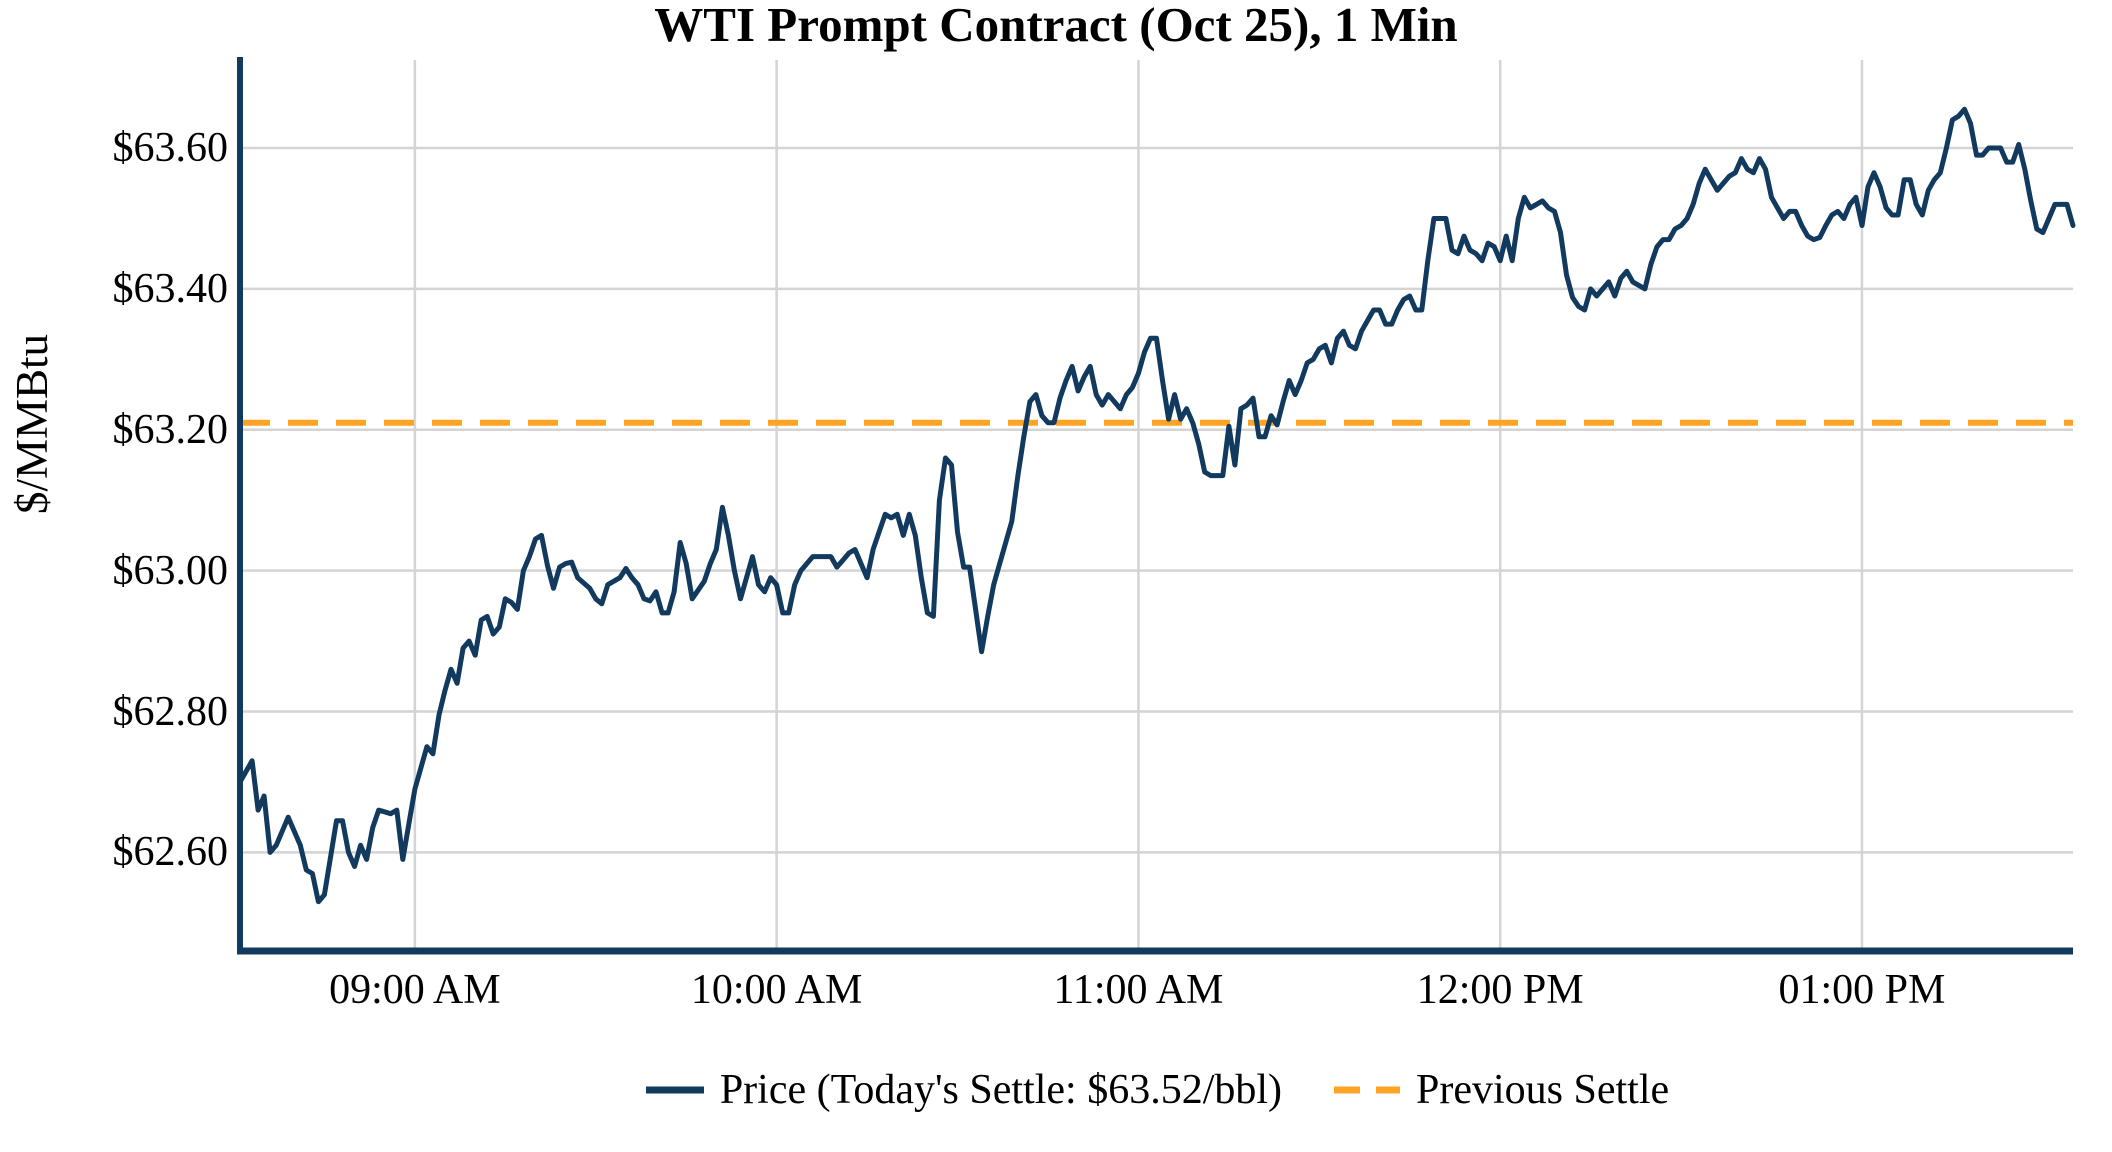  What do you see at coordinates (674, 1090) in the screenshot?
I see `price-line-swatch` at bounding box center [674, 1090].